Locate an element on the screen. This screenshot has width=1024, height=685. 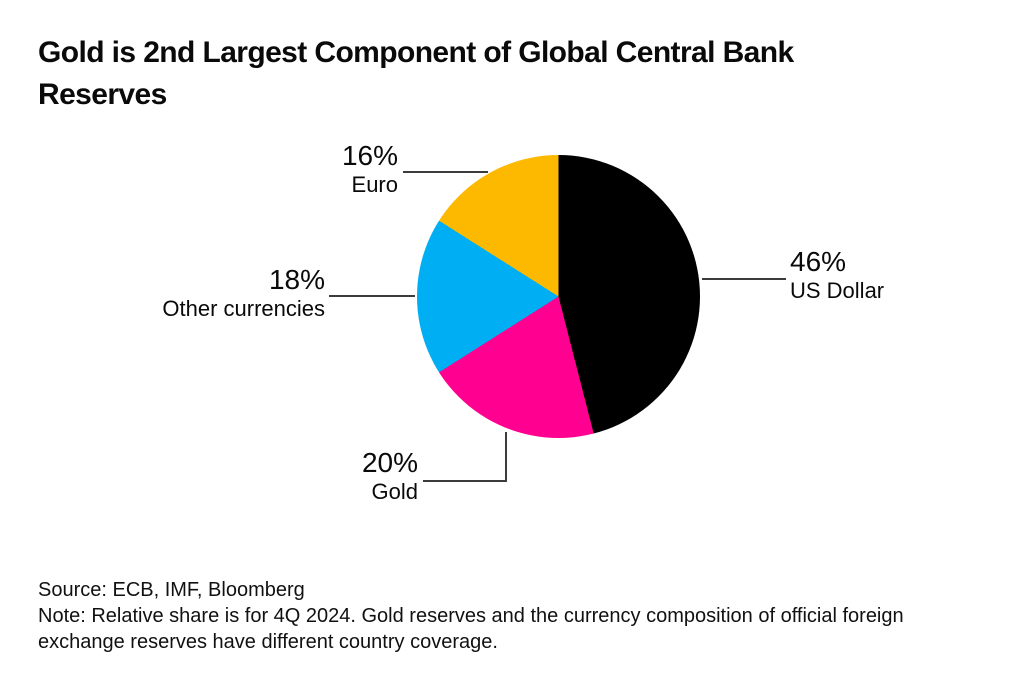
euro-name-label: Euro is located at coordinates (374, 184).